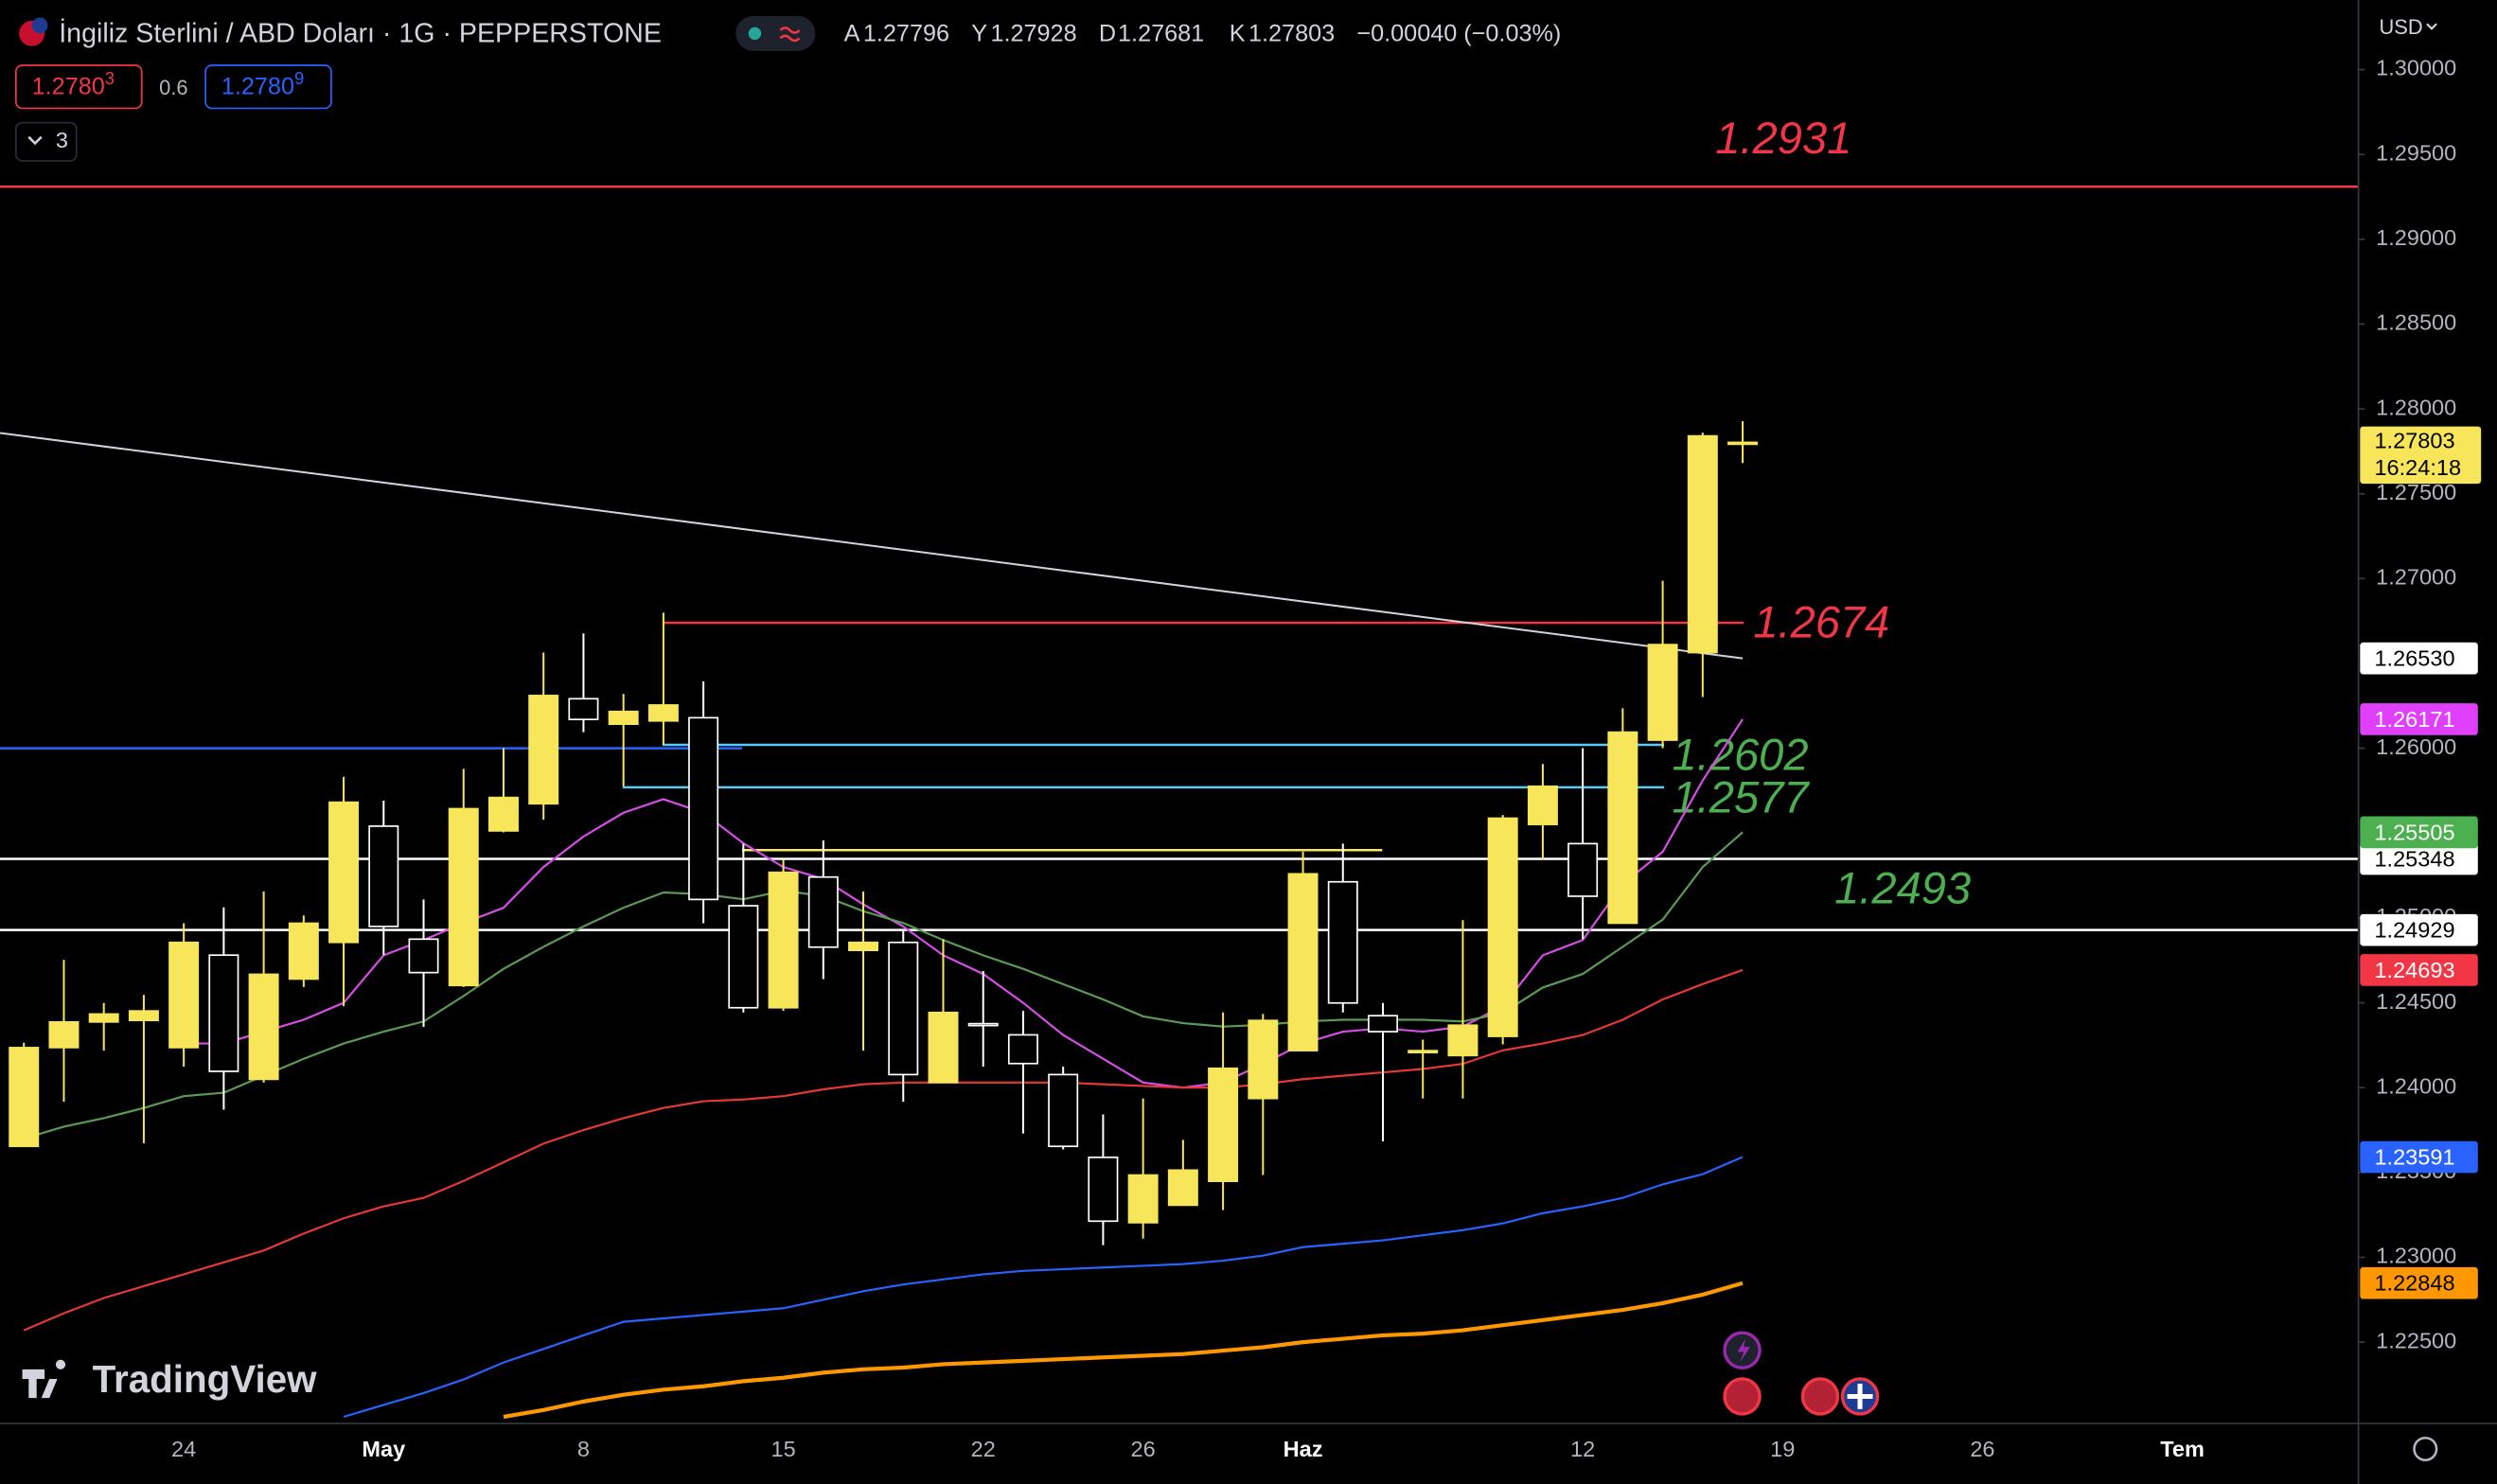 This screenshot has width=2497, height=1484. What do you see at coordinates (2416, 492) in the screenshot?
I see `y-tick-label: 1.27500` at bounding box center [2416, 492].